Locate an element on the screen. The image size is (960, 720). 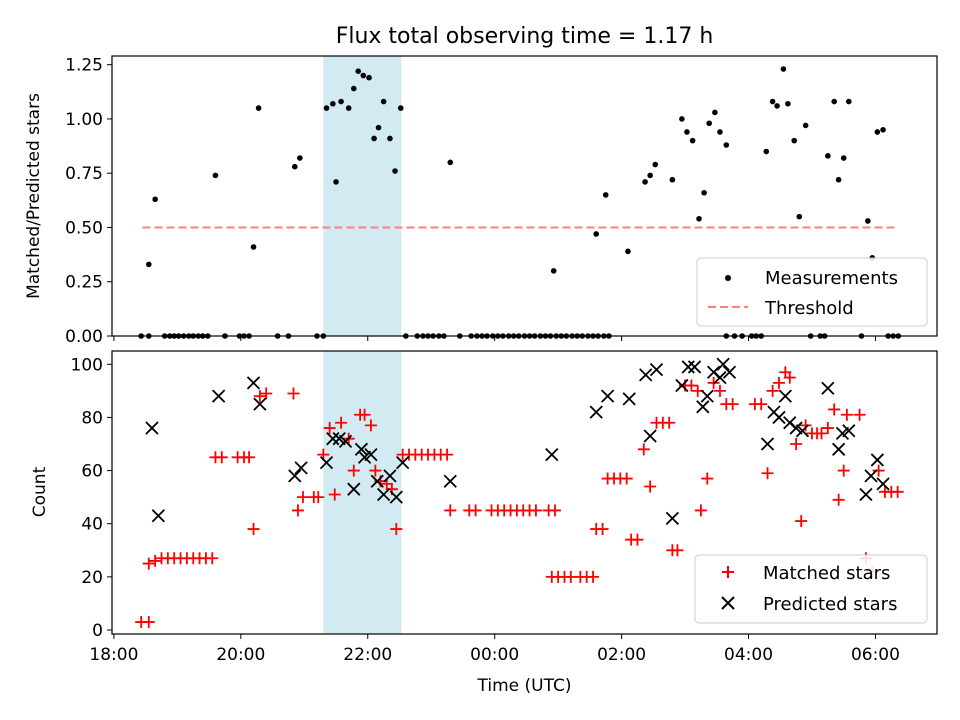
y-tick-label: 0.25 is located at coordinates (84, 283).